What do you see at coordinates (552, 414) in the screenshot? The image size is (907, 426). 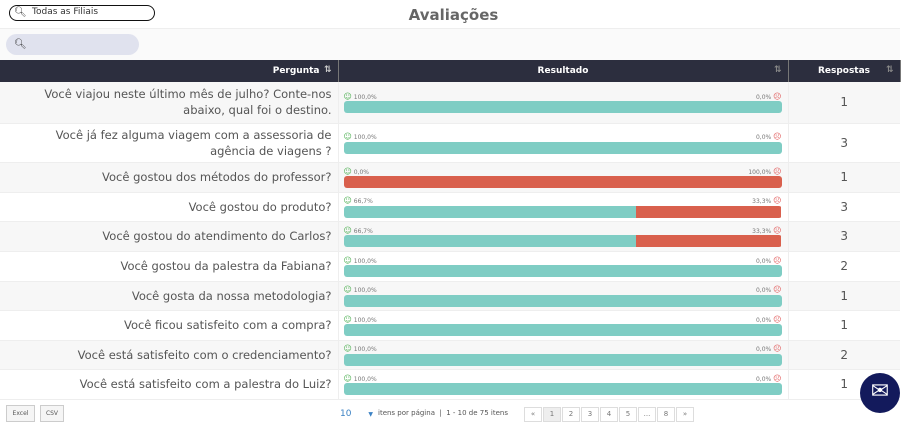 I see `page-button: 1` at bounding box center [552, 414].